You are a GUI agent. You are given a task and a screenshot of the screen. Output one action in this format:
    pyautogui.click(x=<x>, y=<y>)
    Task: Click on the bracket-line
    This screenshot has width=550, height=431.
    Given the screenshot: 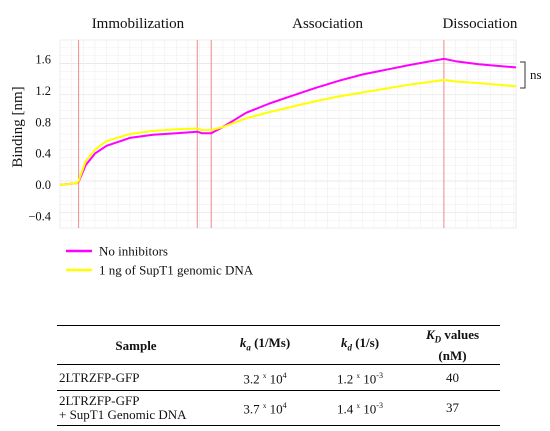 What is the action you would take?
    pyautogui.click(x=523, y=75)
    